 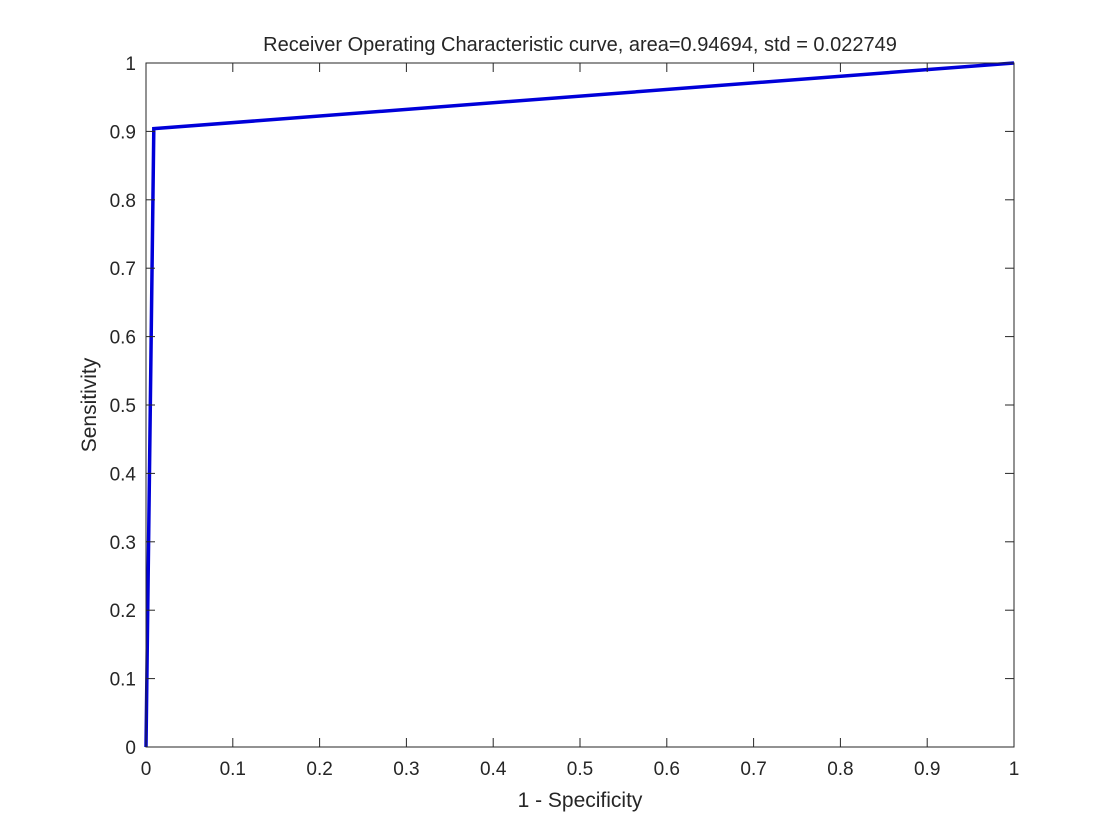 I want to click on x-tick-label: 0.7, so click(x=753, y=769).